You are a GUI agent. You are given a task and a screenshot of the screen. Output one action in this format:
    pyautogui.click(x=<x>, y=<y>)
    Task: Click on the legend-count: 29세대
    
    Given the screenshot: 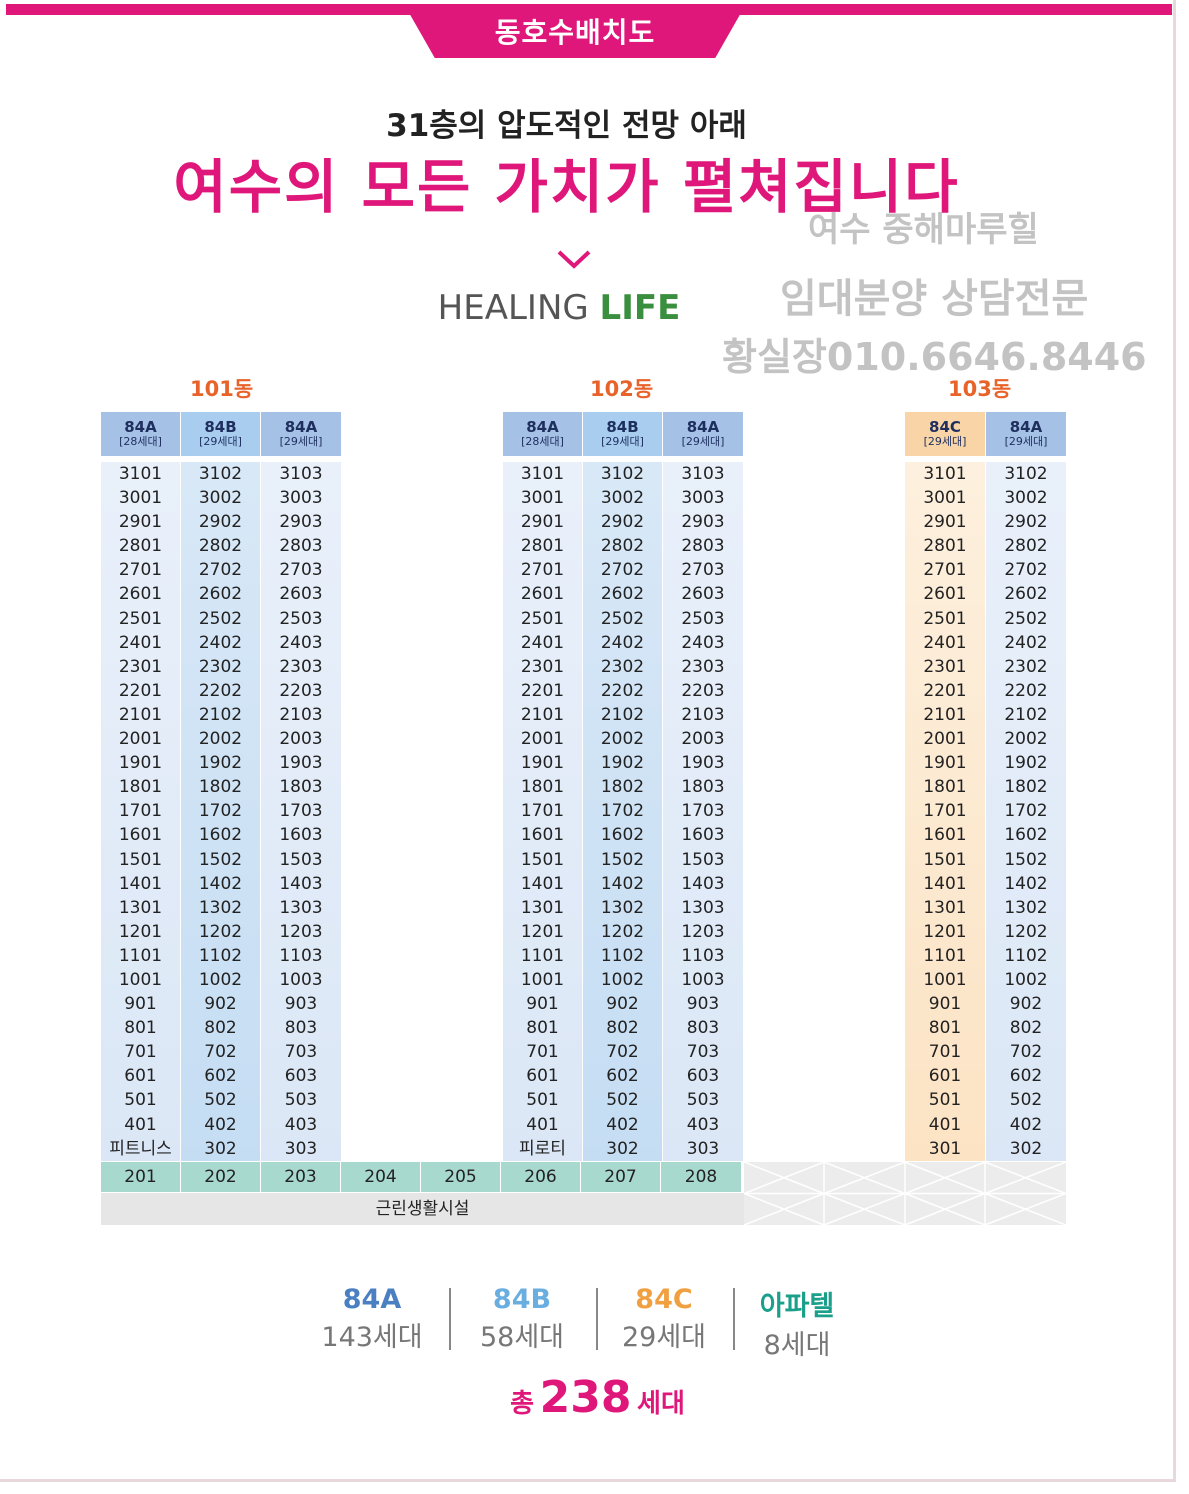 What is the action you would take?
    pyautogui.click(x=664, y=1337)
    